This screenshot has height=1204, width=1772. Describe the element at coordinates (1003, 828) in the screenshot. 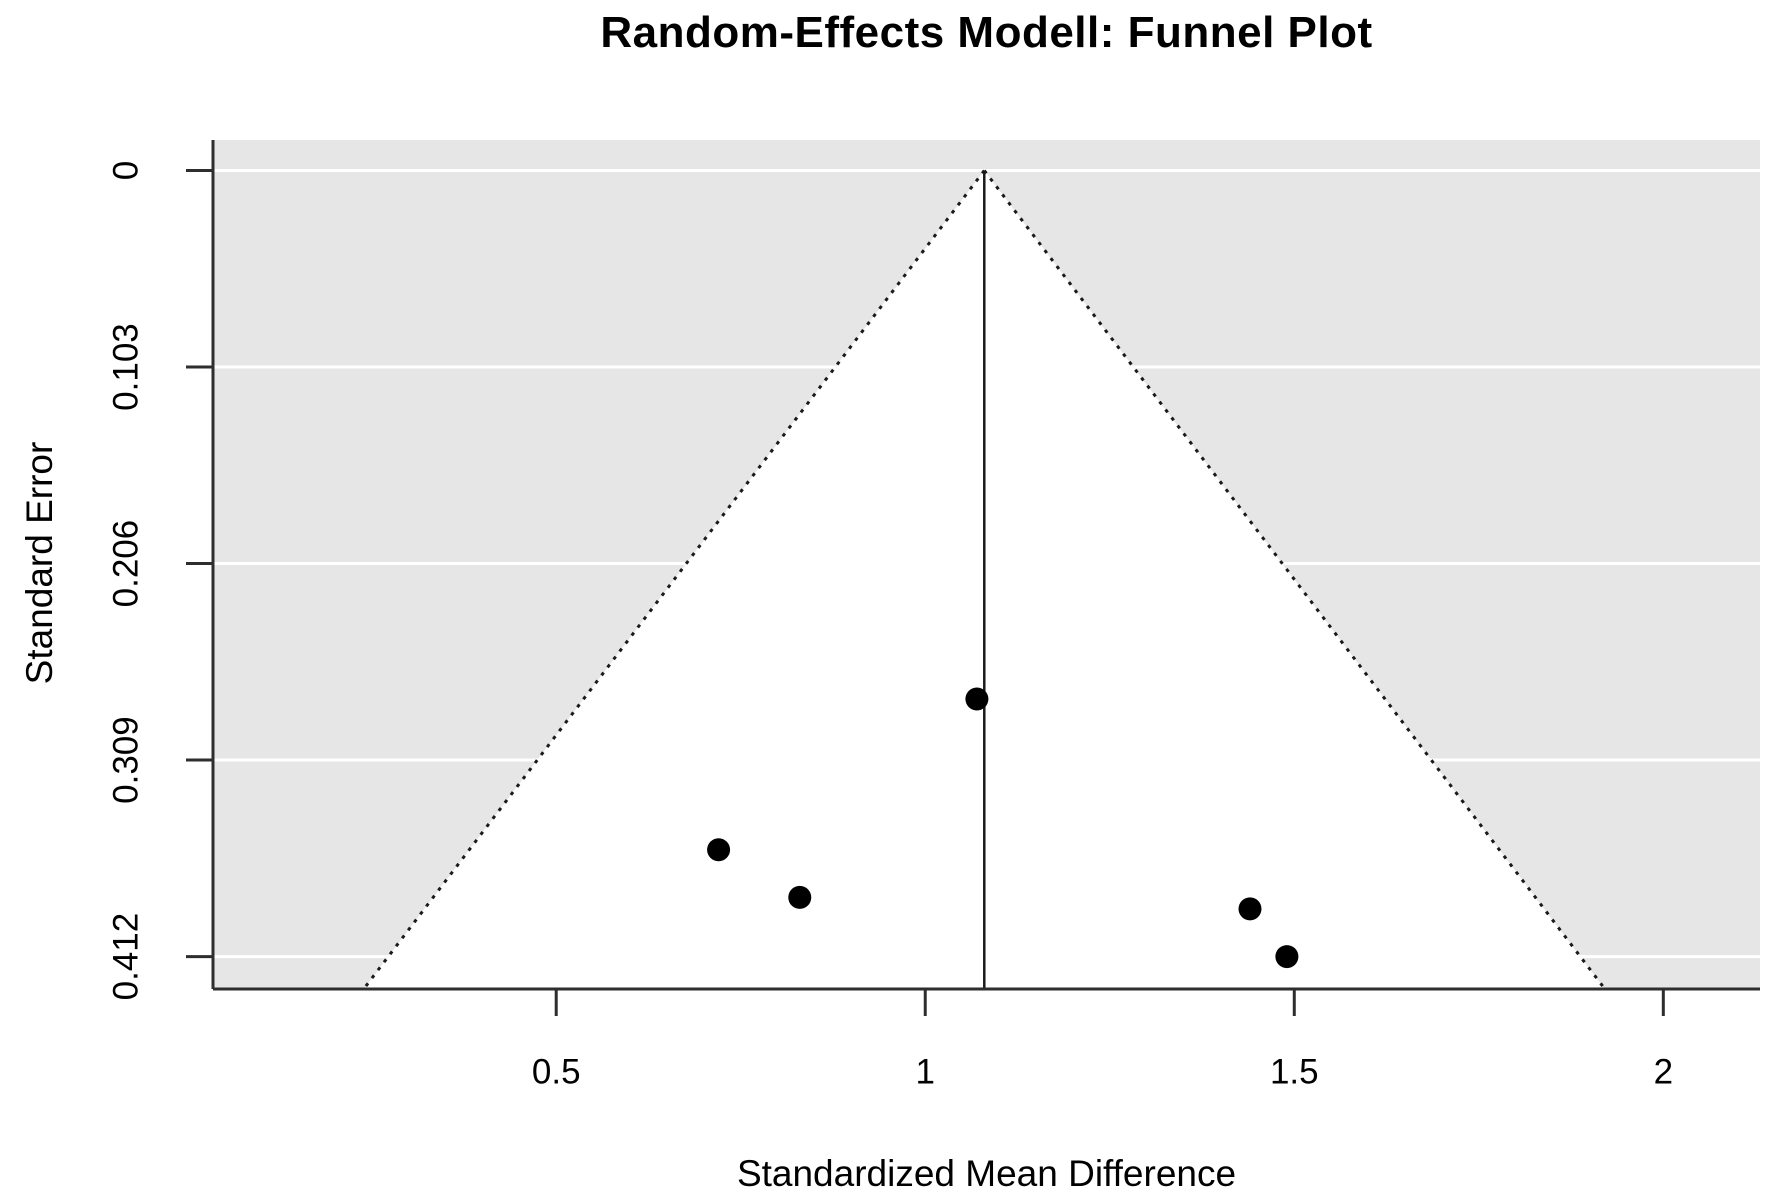

I see `data-points-layer` at that location.